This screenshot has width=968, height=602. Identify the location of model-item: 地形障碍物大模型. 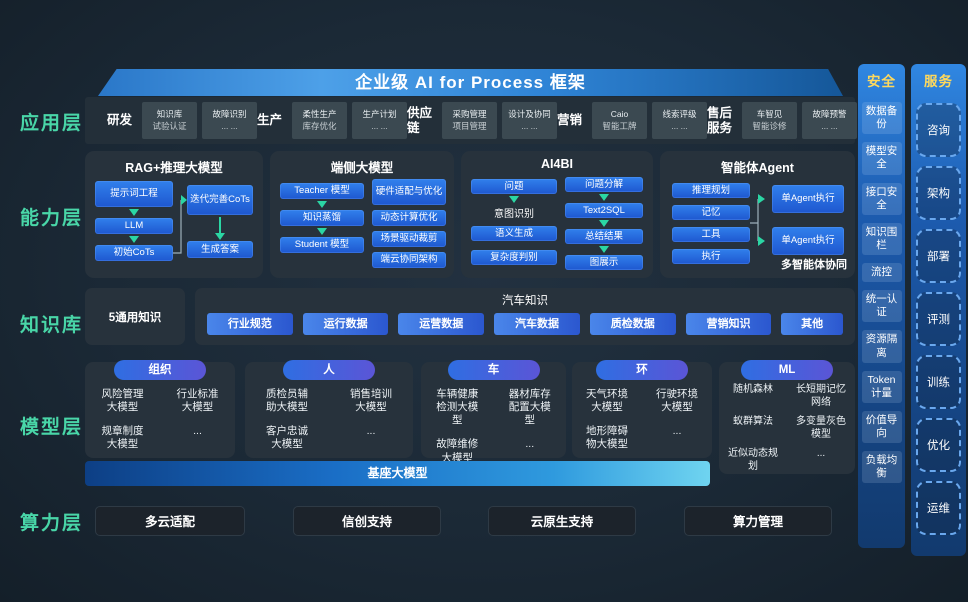
(607, 438).